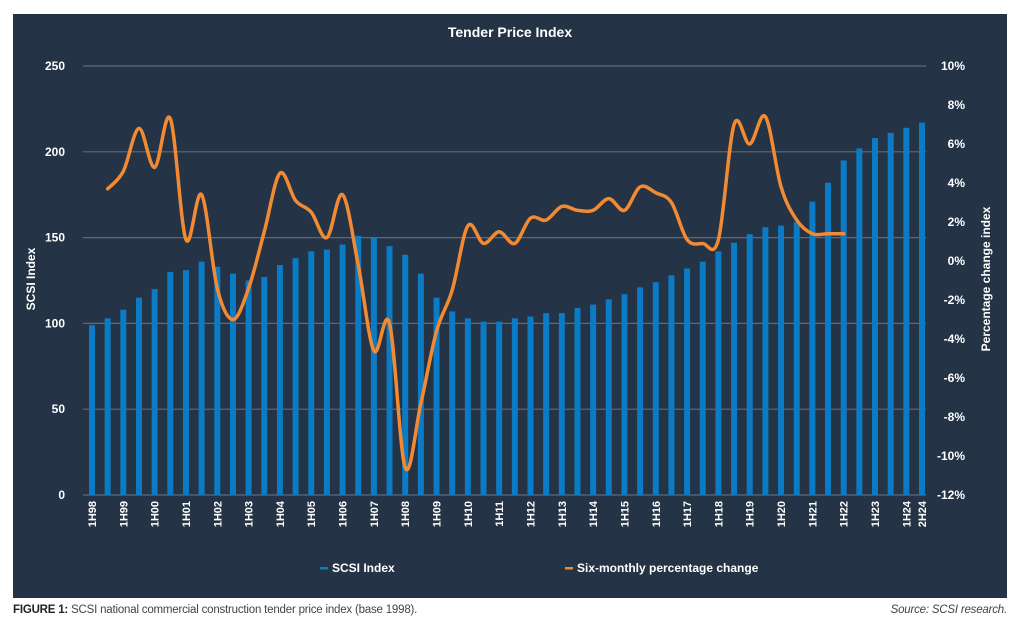 The image size is (1024, 637). Describe the element at coordinates (363, 568) in the screenshot. I see `legend-label-bar: SCSI Index` at that location.